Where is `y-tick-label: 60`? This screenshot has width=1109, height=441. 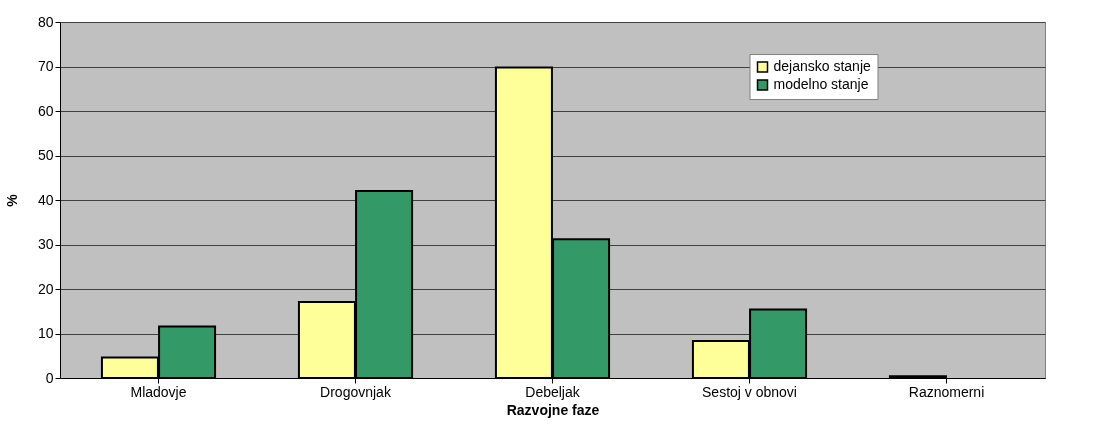
y-tick-label: 60 is located at coordinates (45, 110).